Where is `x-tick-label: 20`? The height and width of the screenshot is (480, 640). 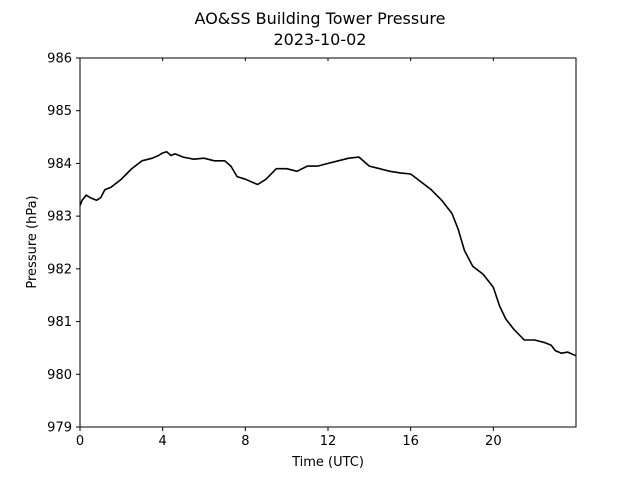
x-tick-label: 20 is located at coordinates (493, 441).